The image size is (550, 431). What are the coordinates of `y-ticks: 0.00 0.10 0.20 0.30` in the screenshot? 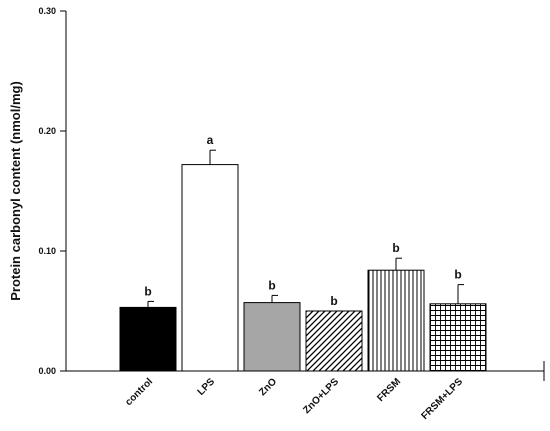 It's located at (52, 191).